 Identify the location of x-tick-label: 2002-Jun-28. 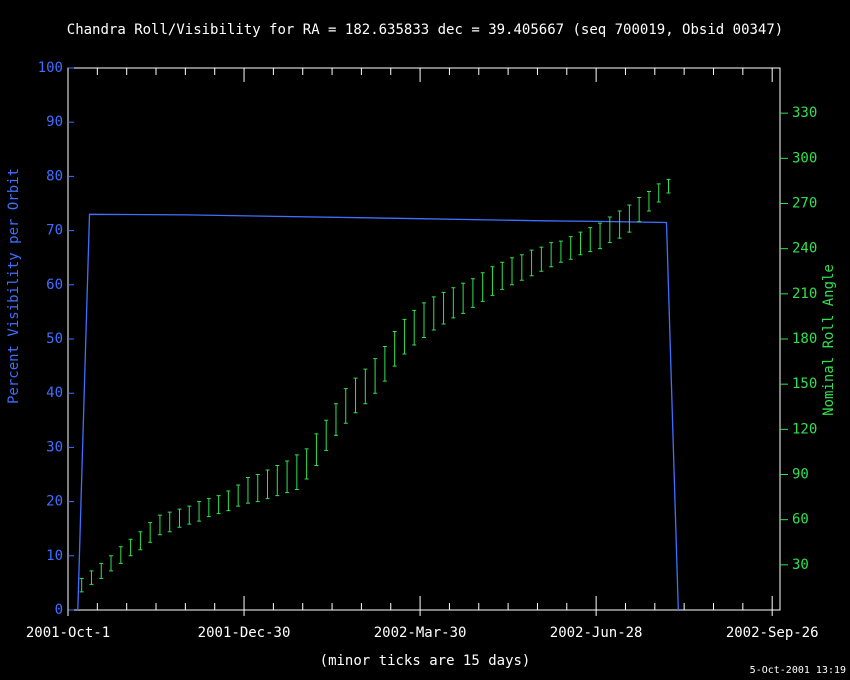
(596, 633).